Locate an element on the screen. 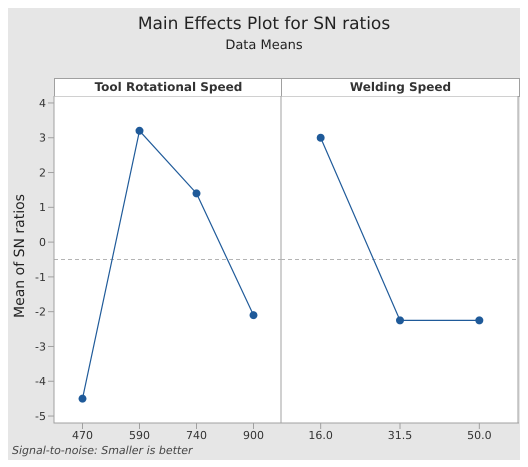 This screenshot has height=467, width=528. y-tick-label: -5 is located at coordinates (40, 416).